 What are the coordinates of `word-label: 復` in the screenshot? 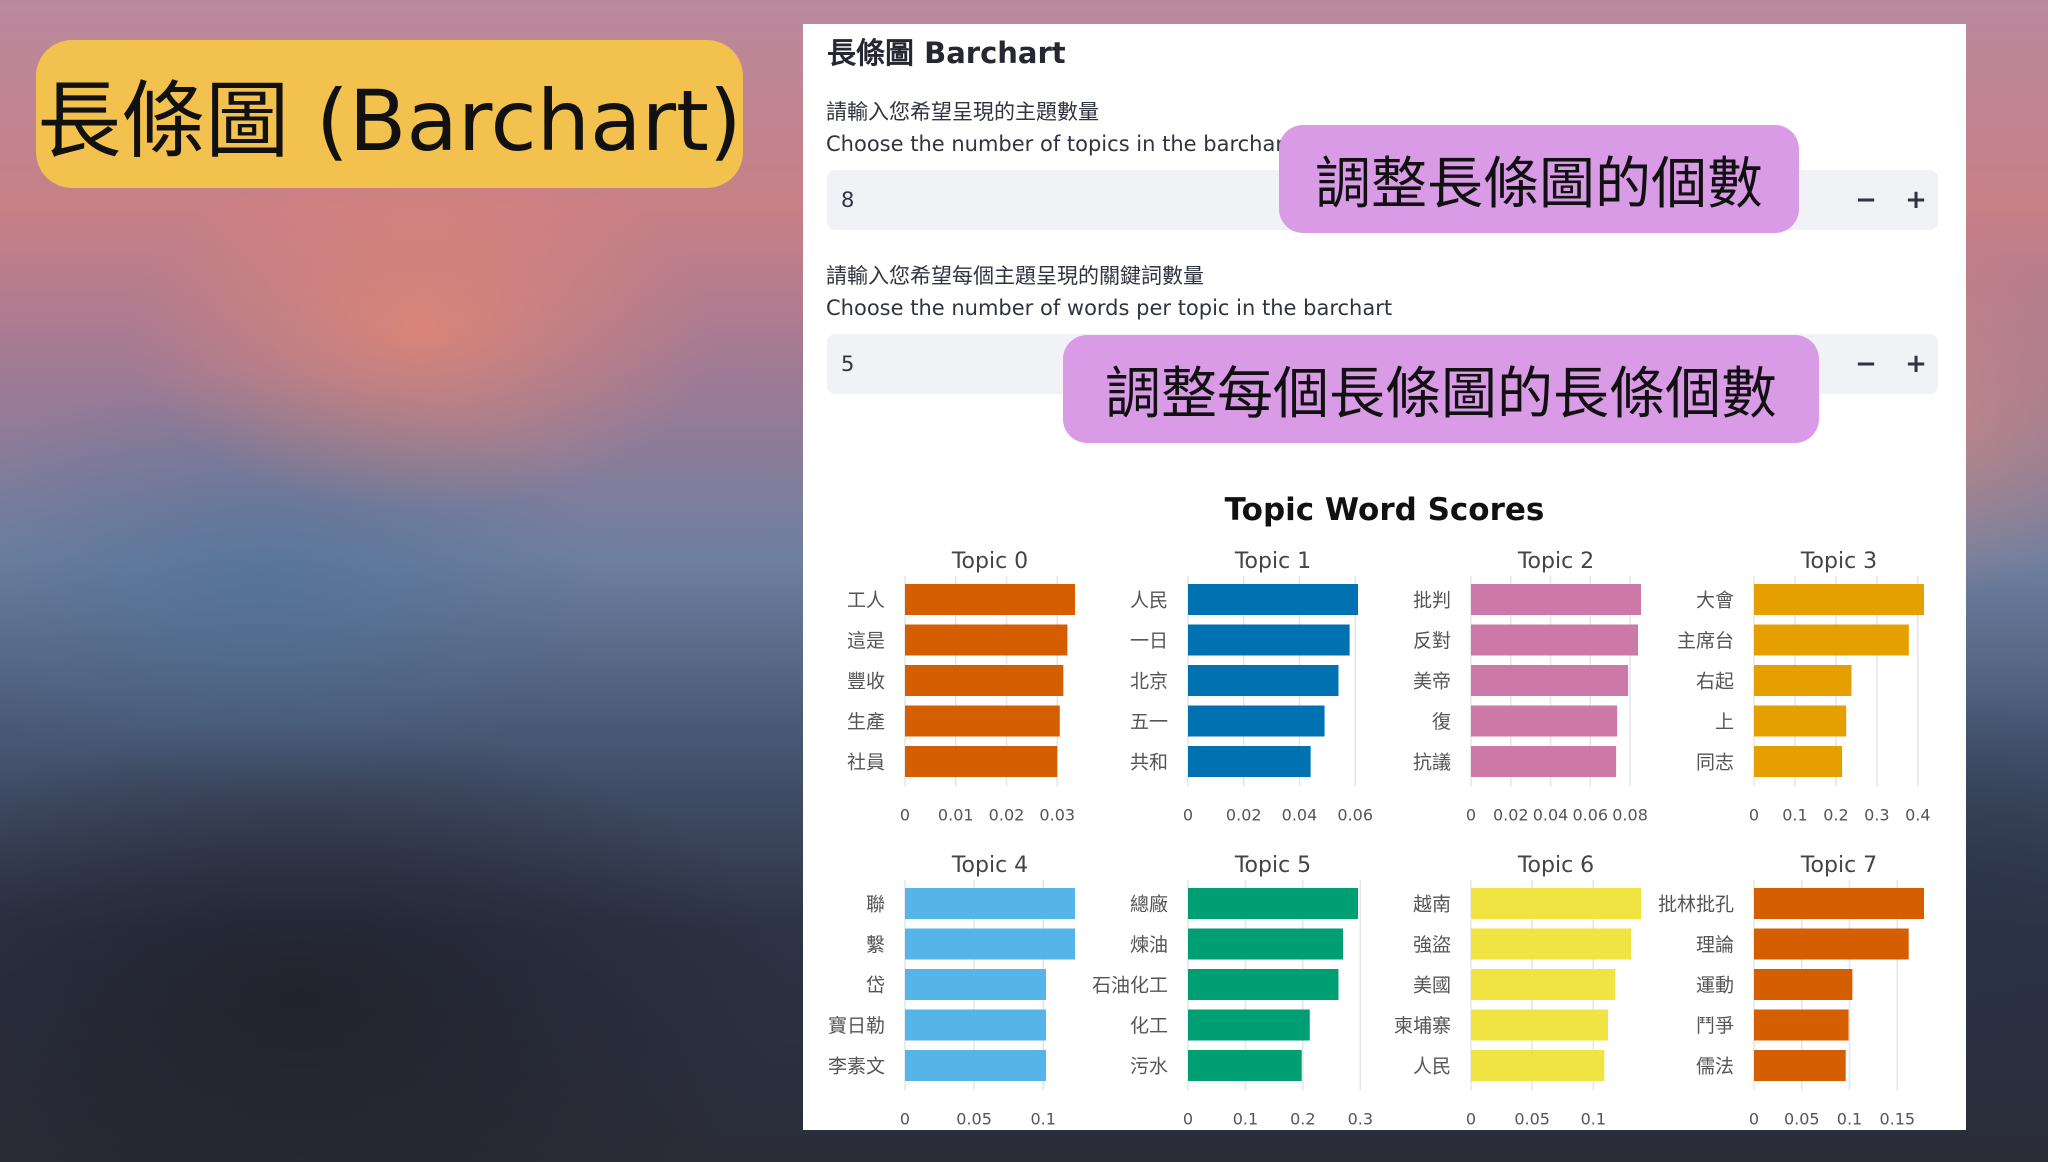 It's located at (1441, 722).